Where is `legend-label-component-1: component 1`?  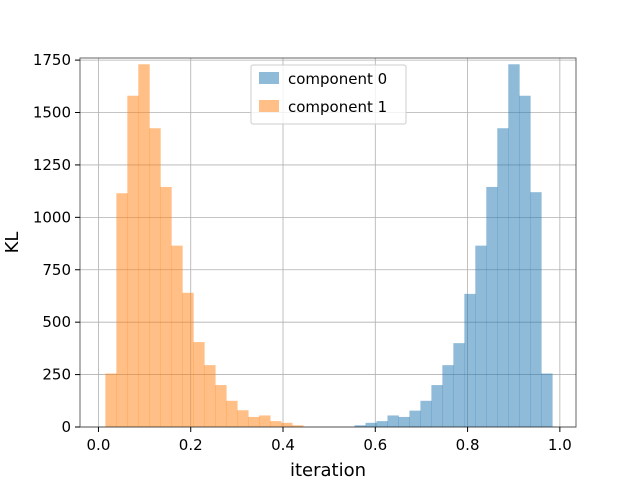
legend-label-component-1: component 1 is located at coordinates (337, 107).